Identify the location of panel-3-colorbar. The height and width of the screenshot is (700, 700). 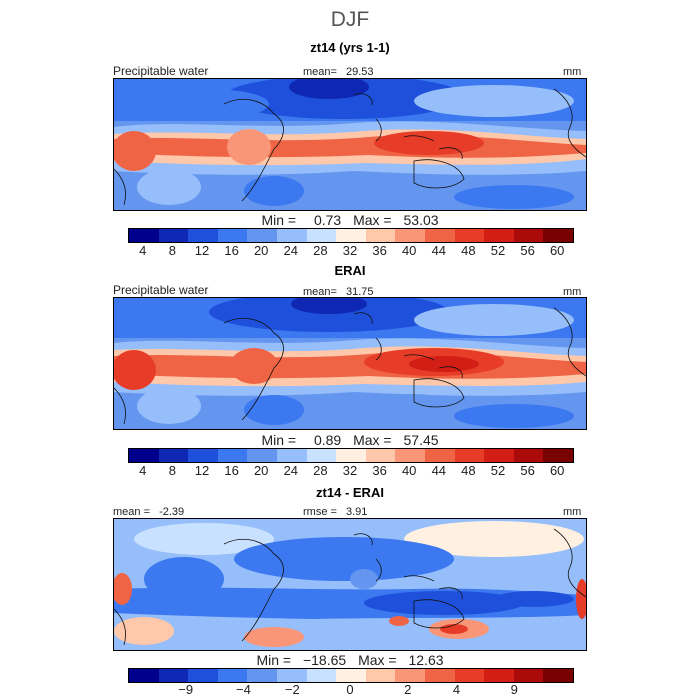
(351, 675).